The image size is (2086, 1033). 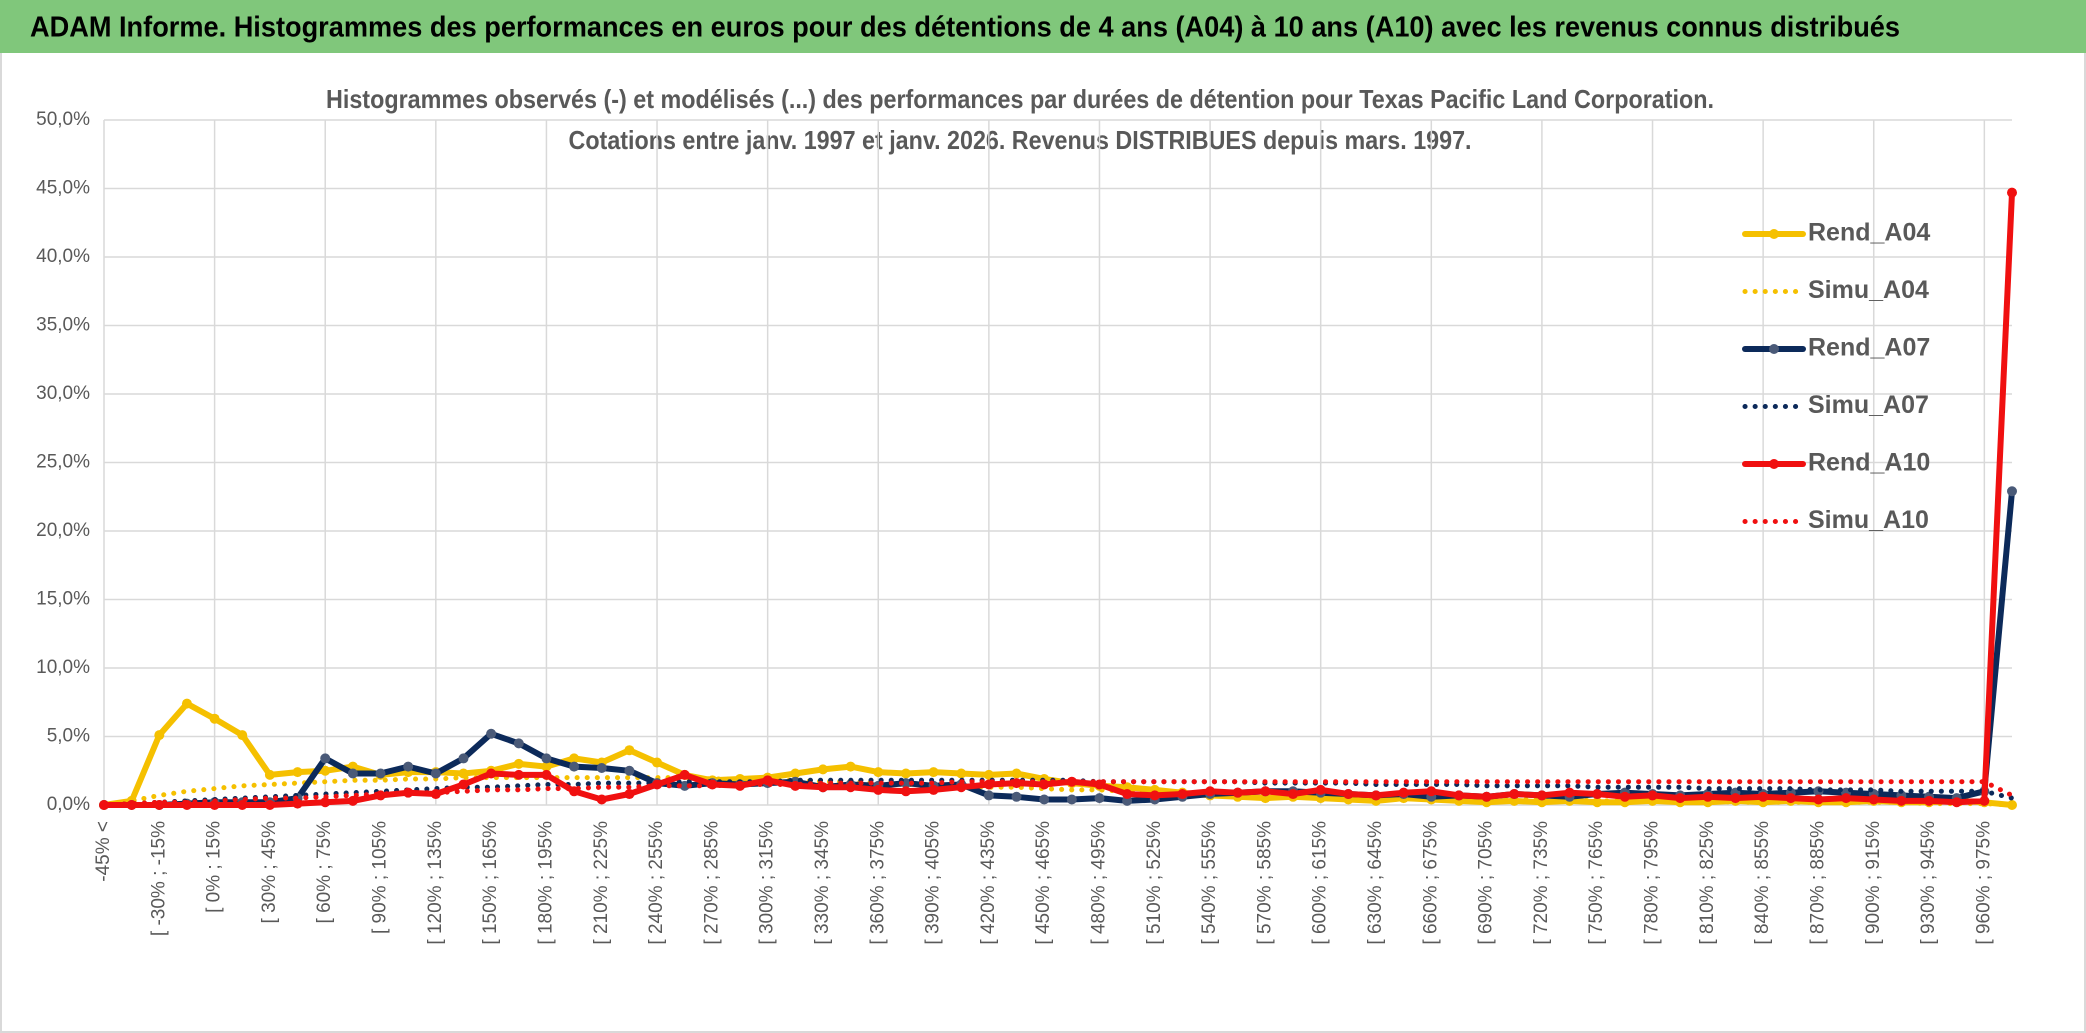 I want to click on x-tick-label: [ 810% ; 825%, so click(x=1707, y=883).